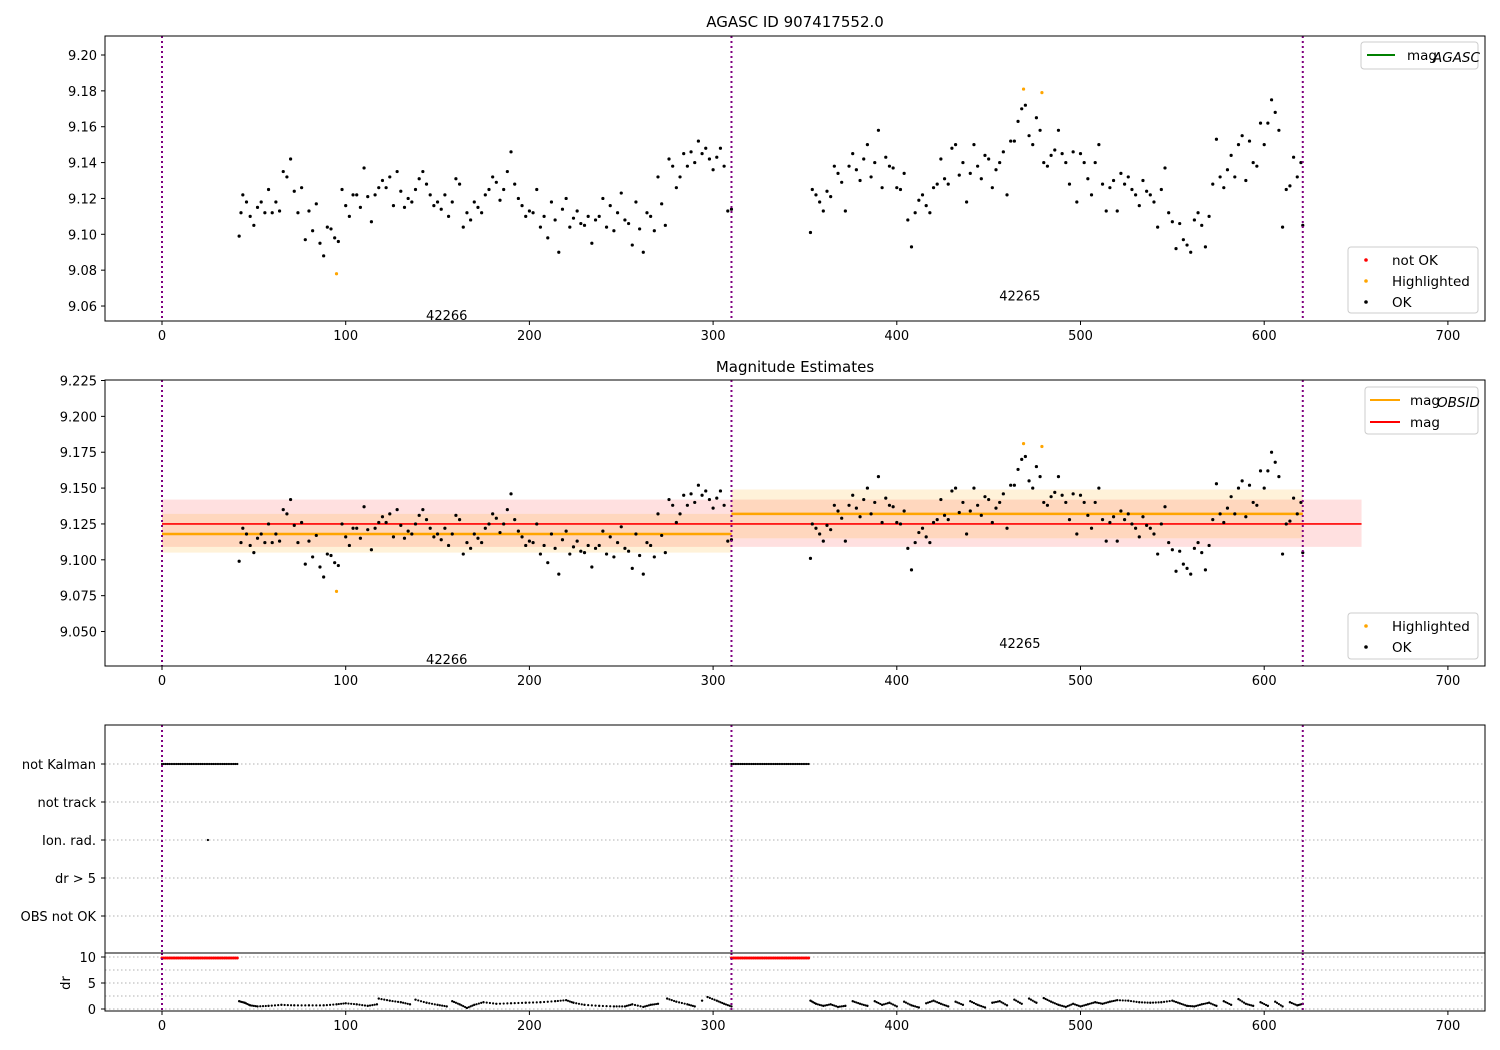 This screenshot has width=1500, height=1050. What do you see at coordinates (1080, 336) in the screenshot?
I see `x-tick-label: 500` at bounding box center [1080, 336].